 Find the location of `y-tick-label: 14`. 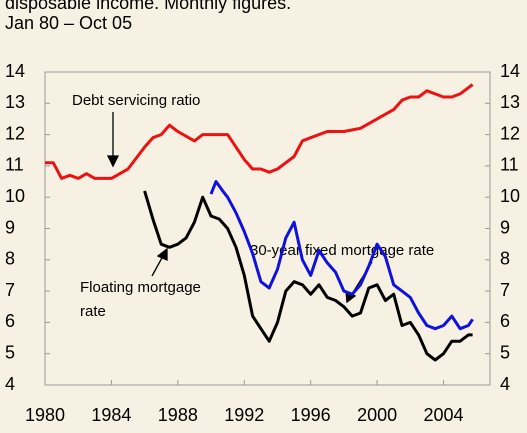

y-tick-label: 14 is located at coordinates (15, 71).